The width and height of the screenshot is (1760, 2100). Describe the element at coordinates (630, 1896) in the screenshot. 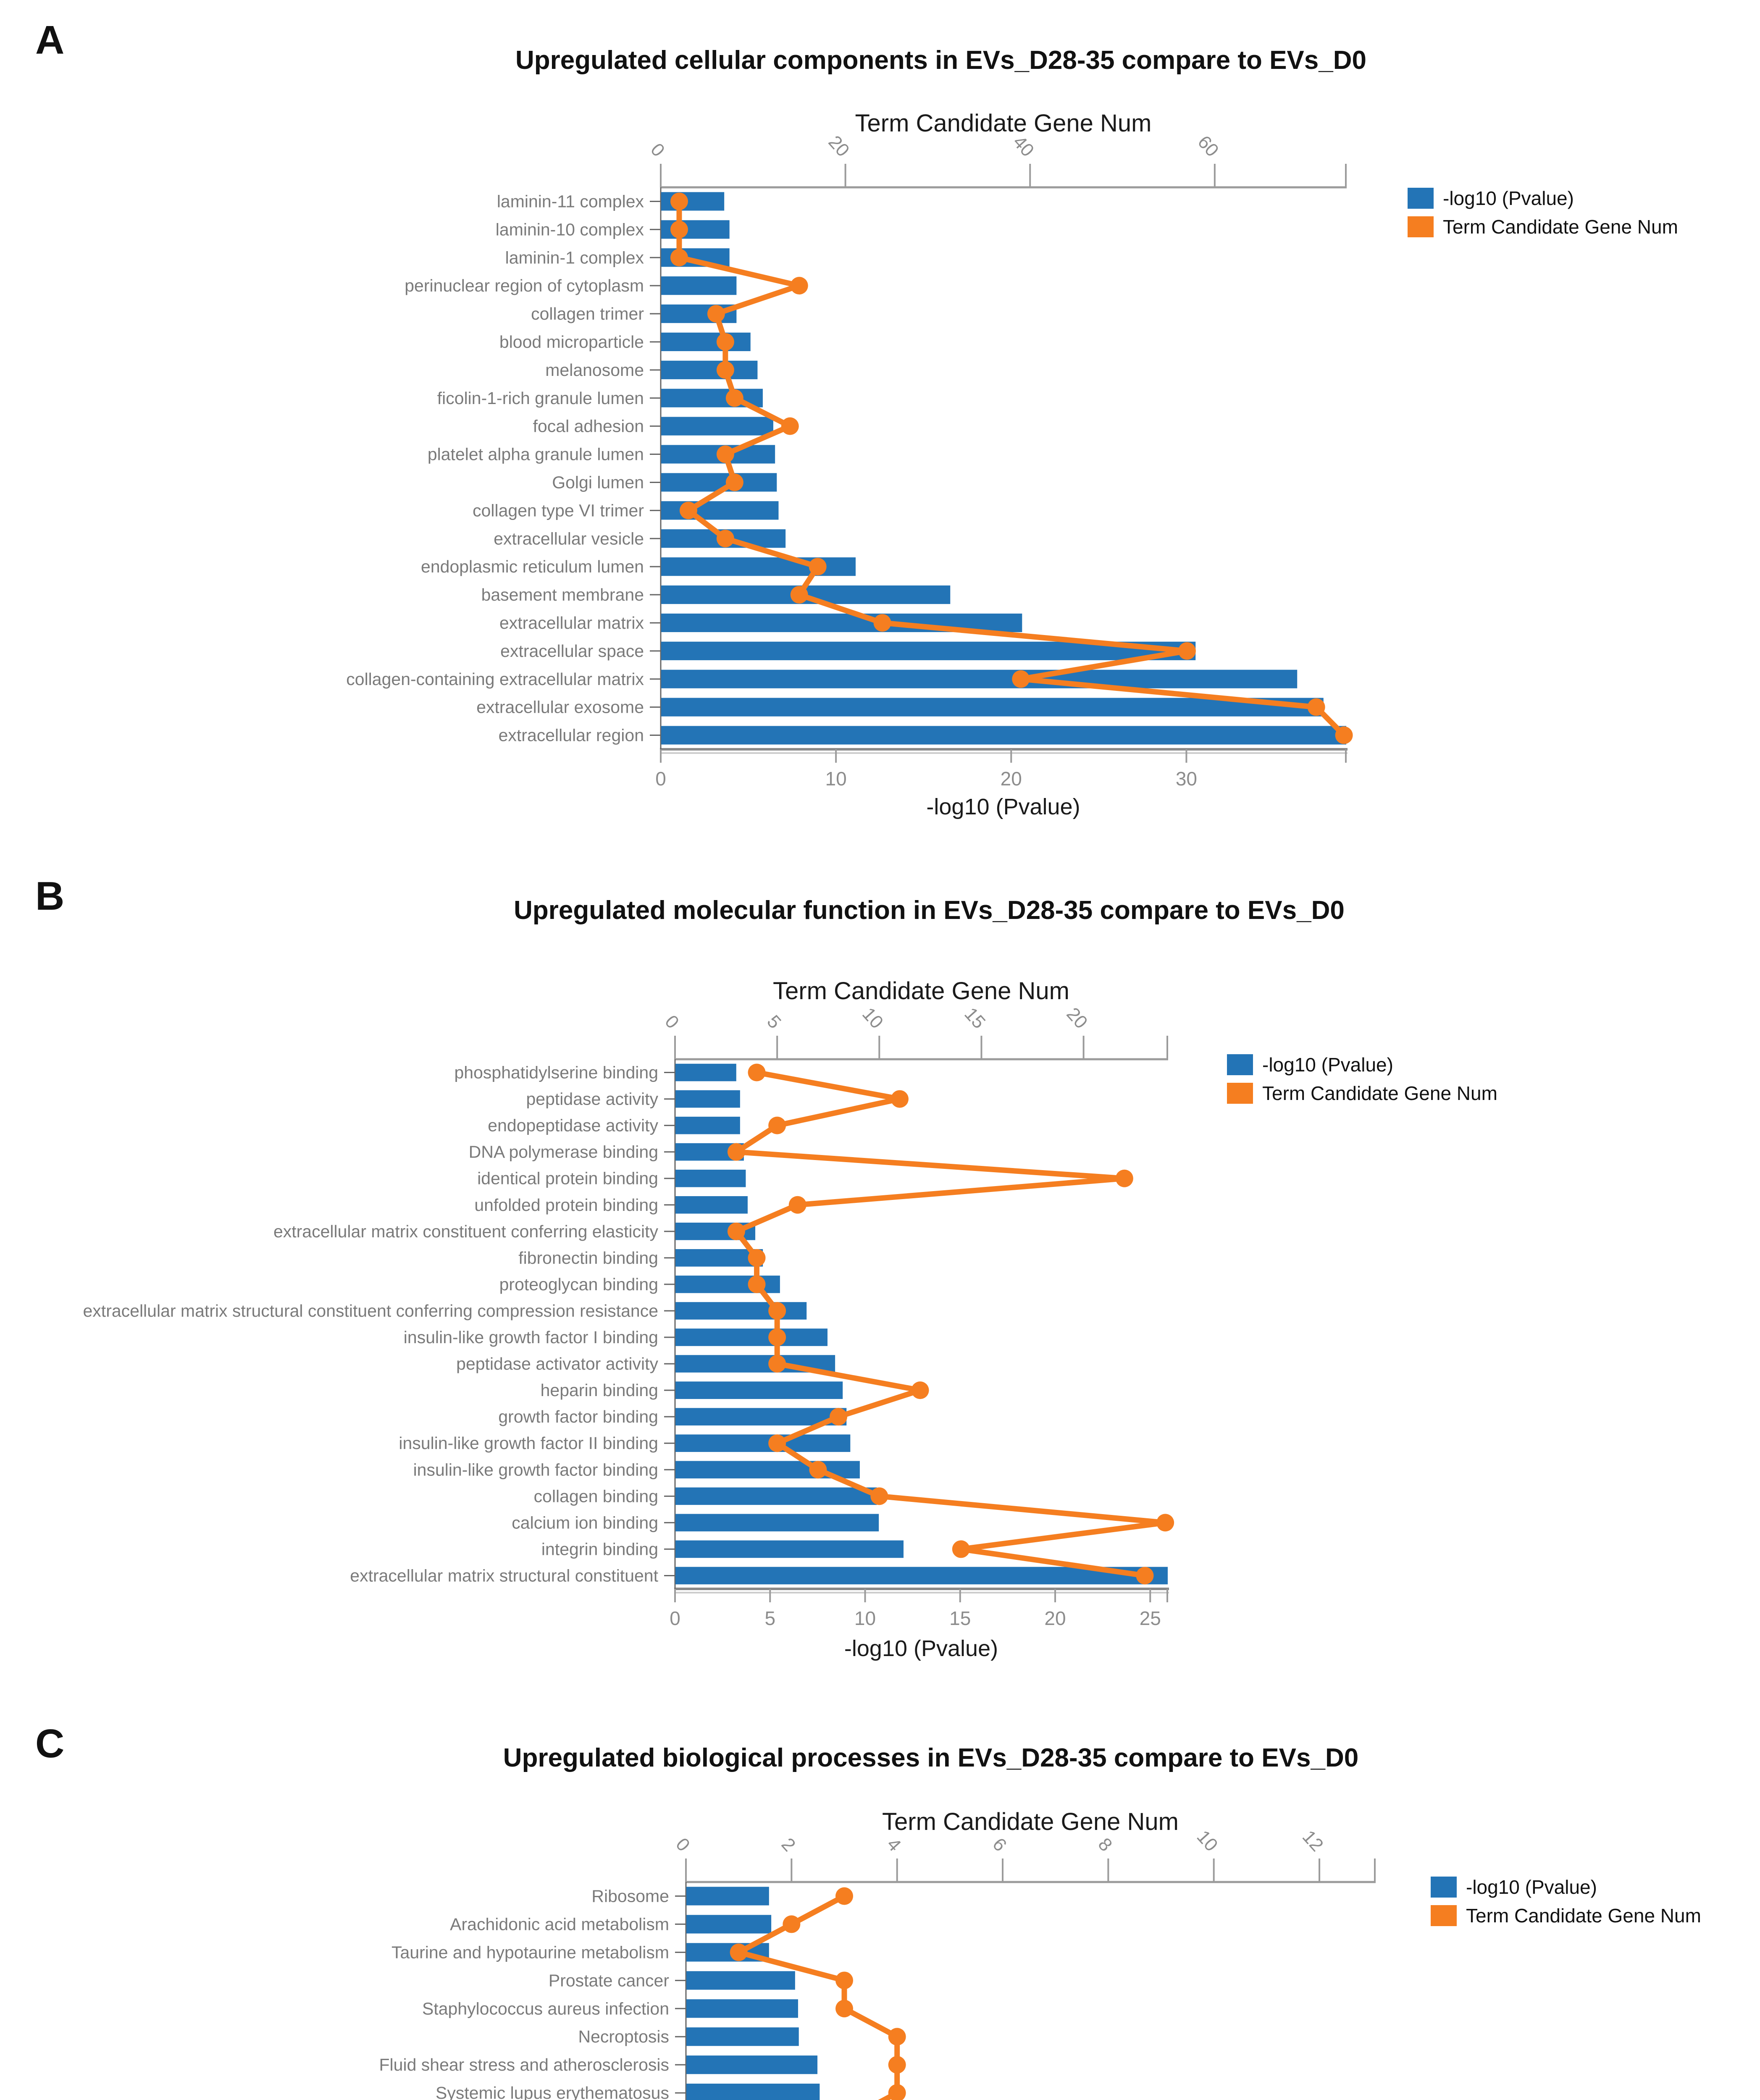

I see `category-label: Ribosome` at that location.